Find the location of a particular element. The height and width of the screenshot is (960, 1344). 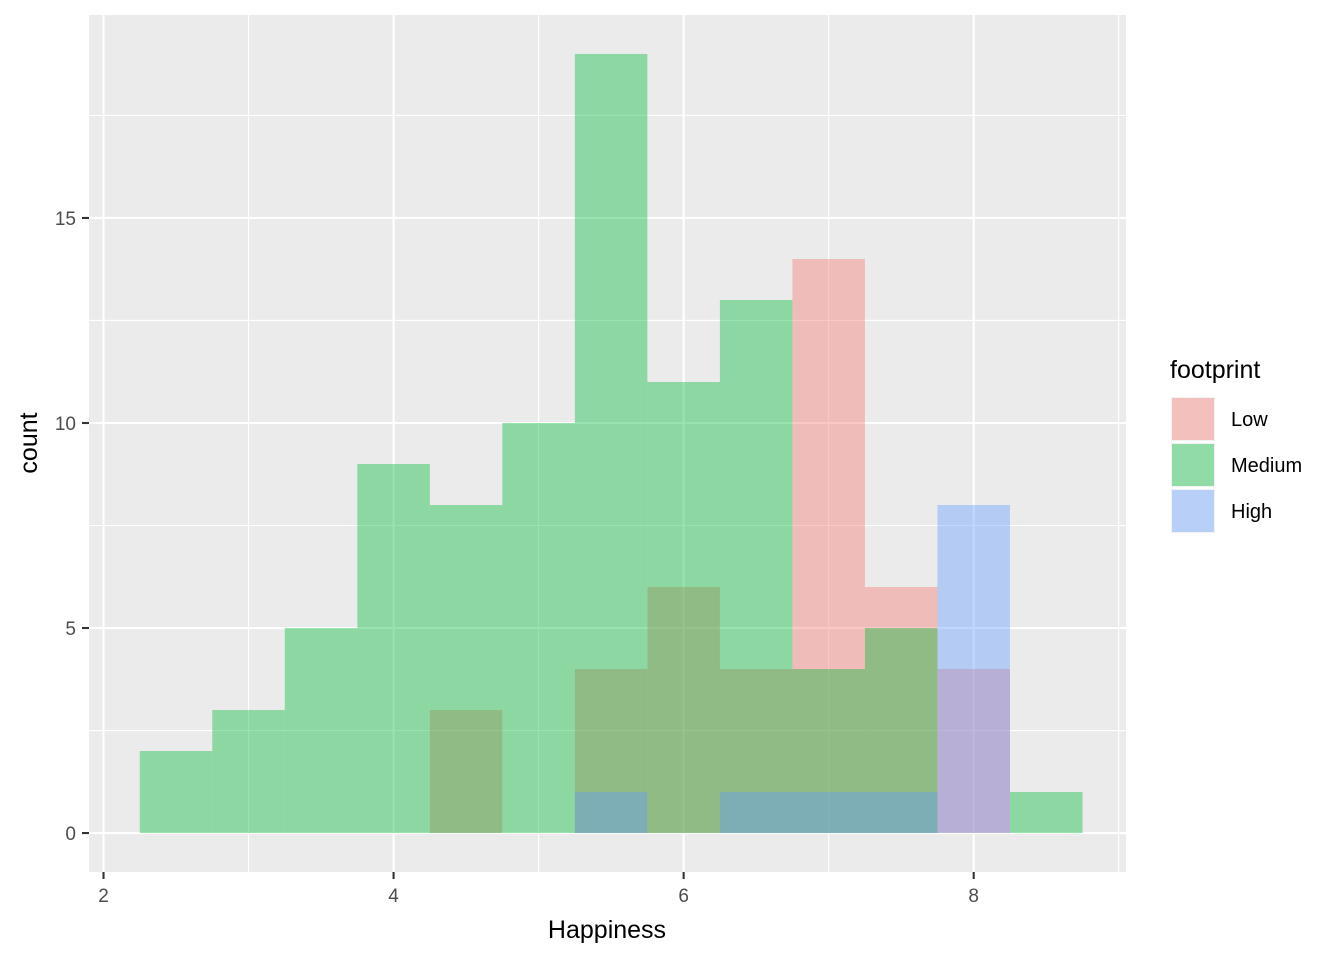

x-tick-label: 2 is located at coordinates (103, 896).